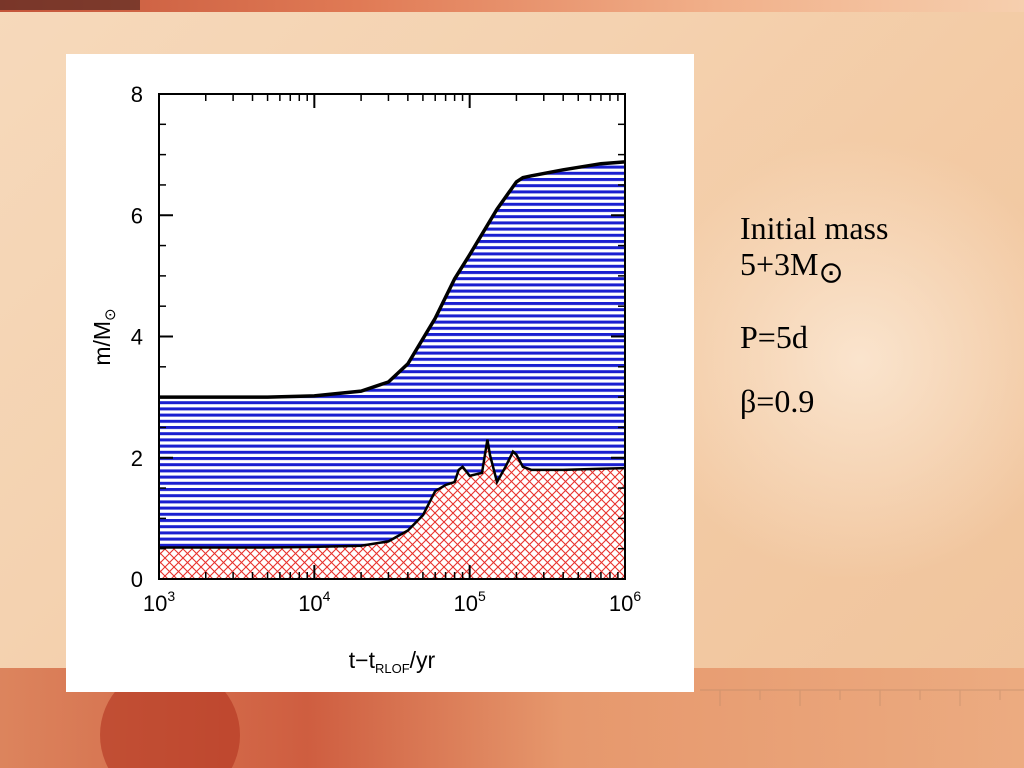  What do you see at coordinates (870, 328) in the screenshot?
I see `parameter-notes: Initial mass 5+3M⊙ P=5d β=0.9` at bounding box center [870, 328].